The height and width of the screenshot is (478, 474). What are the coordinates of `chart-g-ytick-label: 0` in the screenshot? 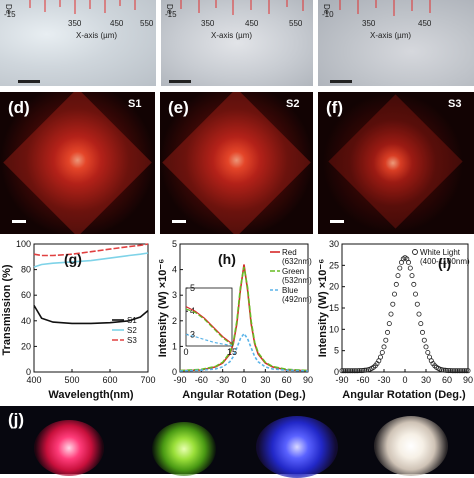 It's located at (28, 372).